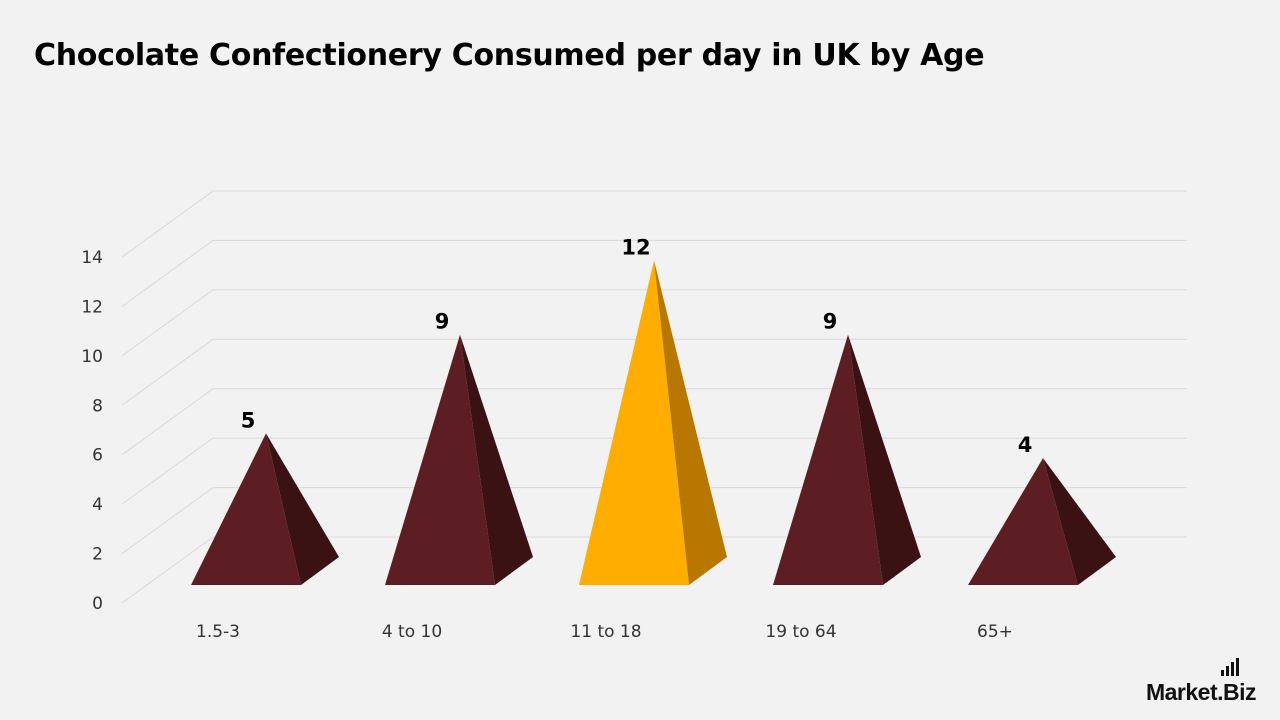 The image size is (1280, 720). Describe the element at coordinates (92, 307) in the screenshot. I see `y-tick-label: 12` at that location.